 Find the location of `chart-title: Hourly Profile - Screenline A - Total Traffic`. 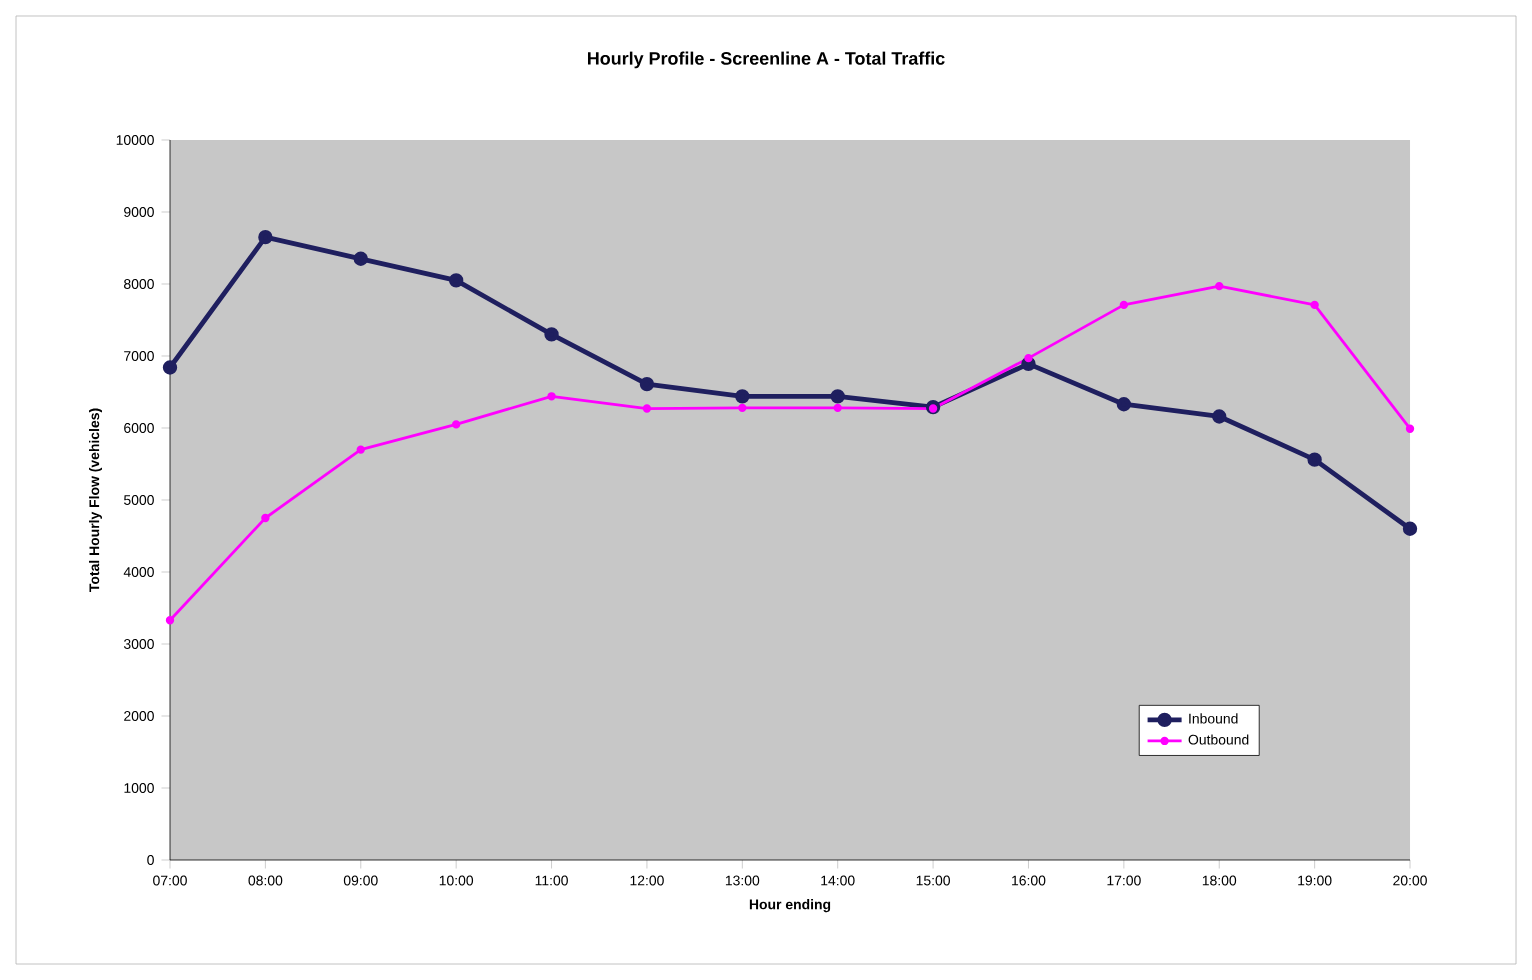

chart-title: Hourly Profile - Screenline A - Total Traffic is located at coordinates (766, 60).